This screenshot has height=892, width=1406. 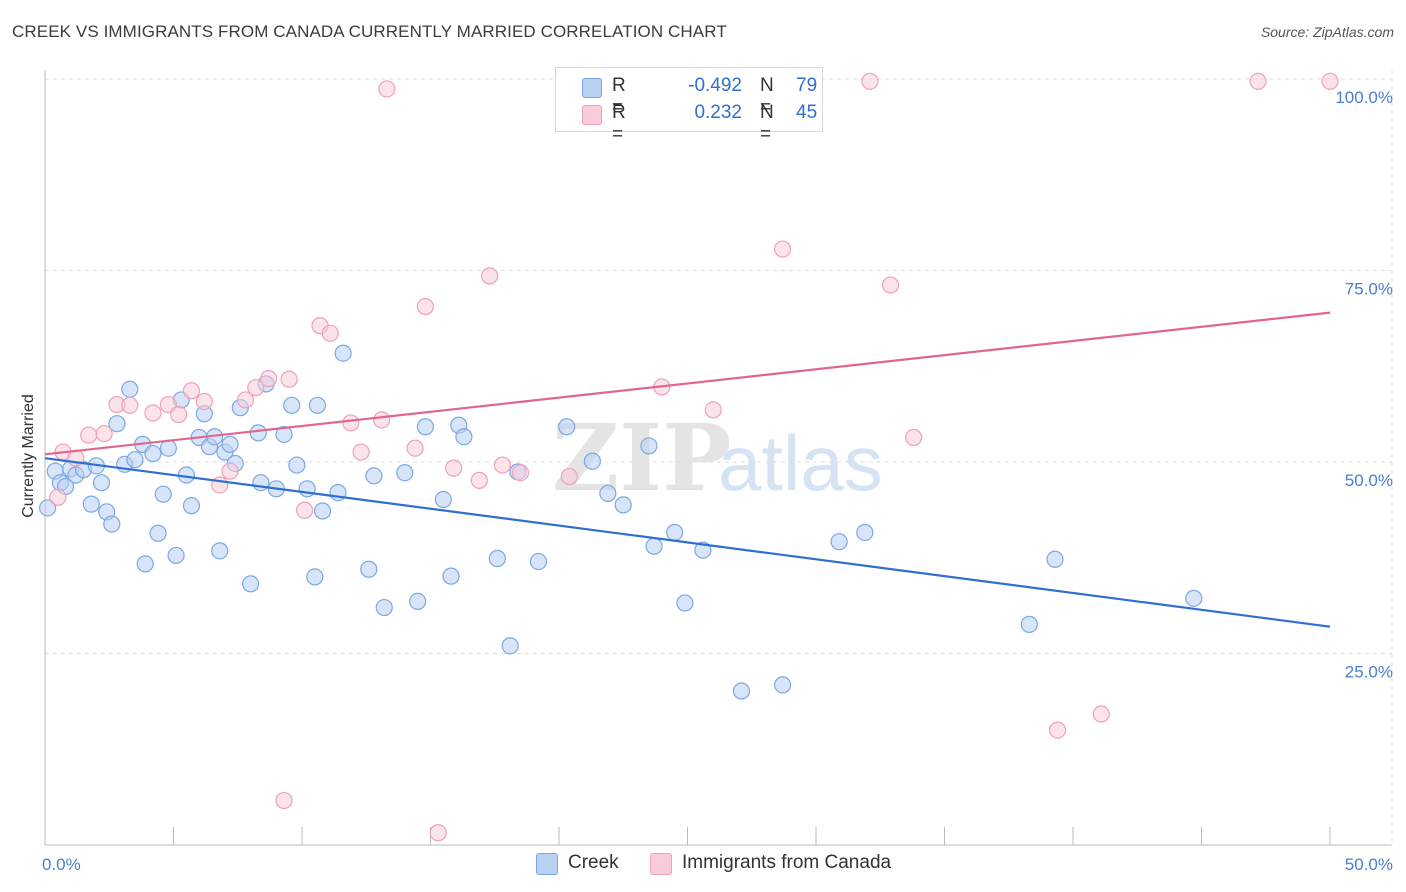 I want to click on y-tick-label: 25.0%, so click(x=1369, y=672).